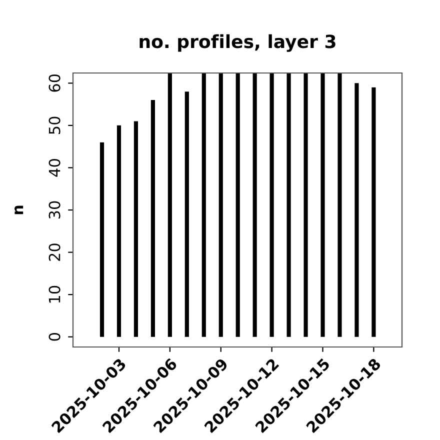  I want to click on y-tick-label: 10, so click(54, 294).